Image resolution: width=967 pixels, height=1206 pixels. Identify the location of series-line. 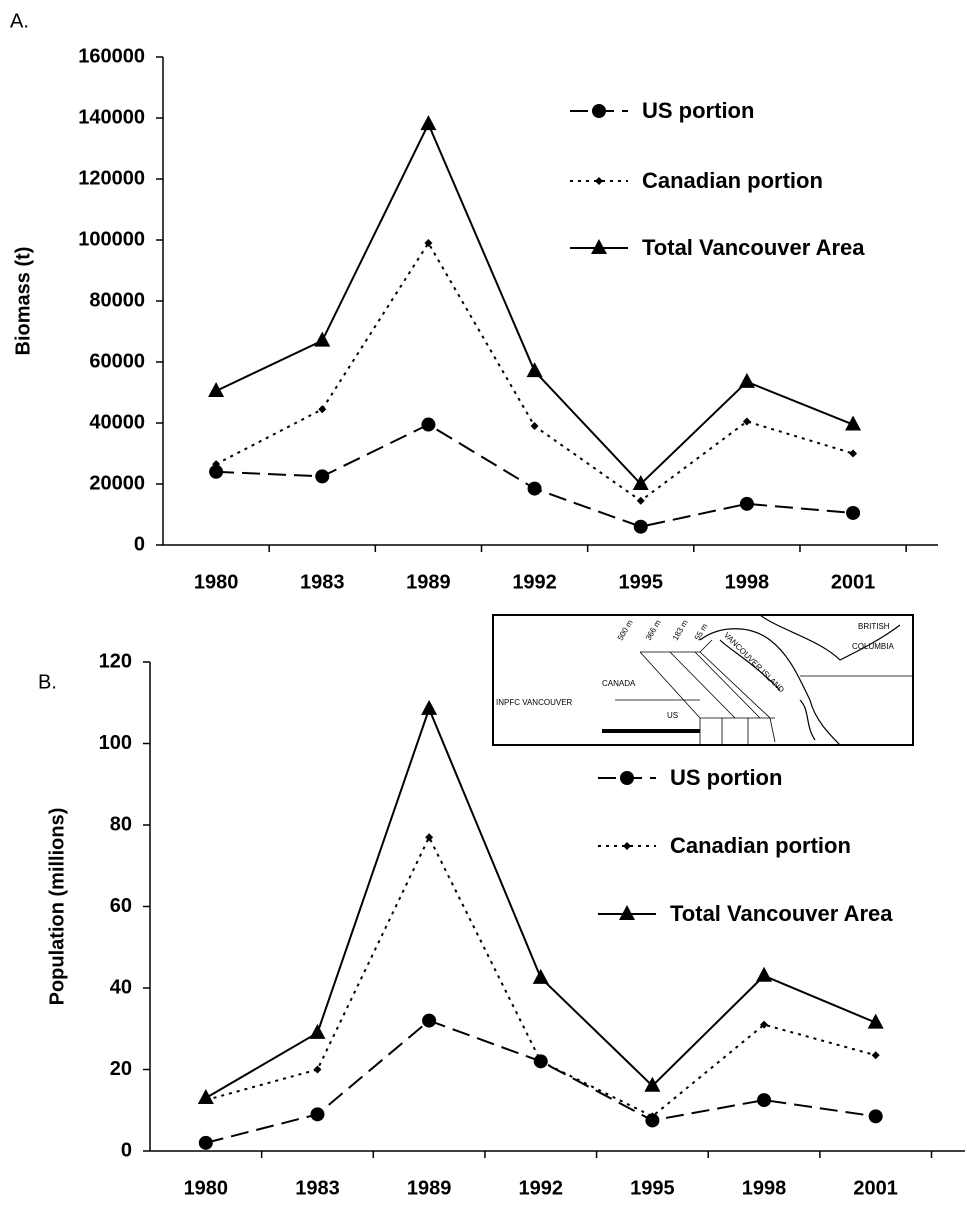
(535, 475).